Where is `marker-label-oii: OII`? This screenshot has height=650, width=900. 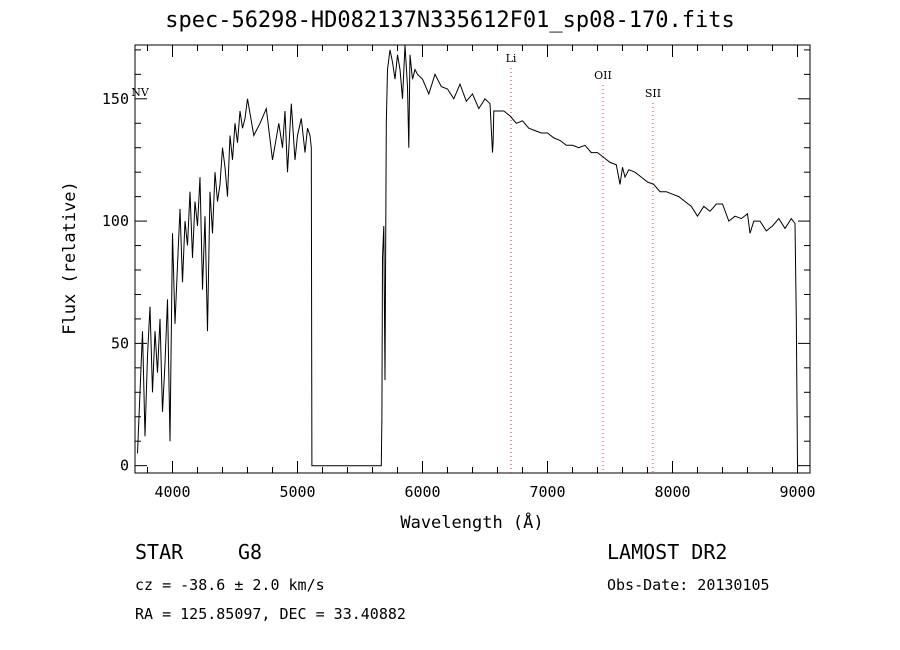
marker-label-oii: OII is located at coordinates (603, 75).